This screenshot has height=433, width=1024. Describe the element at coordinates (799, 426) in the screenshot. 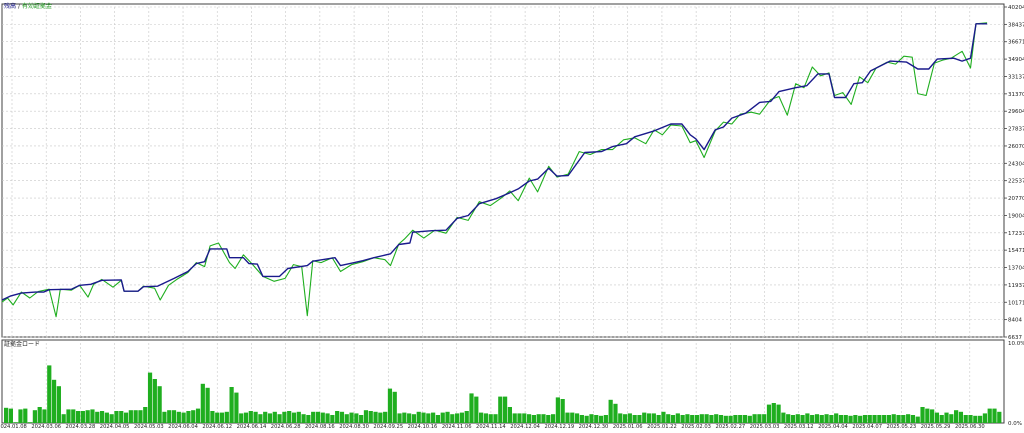

I see `x-tick-label: 2025.03.12` at that location.